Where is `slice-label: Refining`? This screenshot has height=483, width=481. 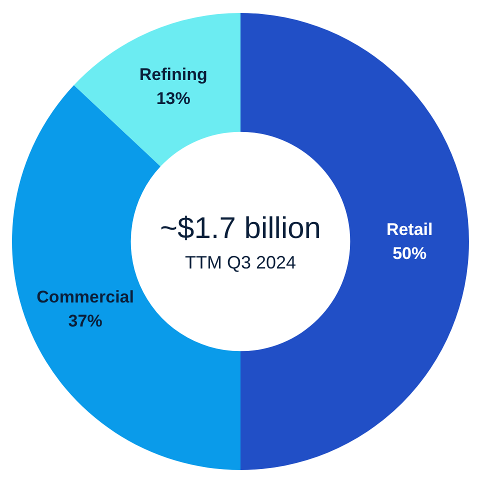 slice-label: Refining is located at coordinates (173, 74).